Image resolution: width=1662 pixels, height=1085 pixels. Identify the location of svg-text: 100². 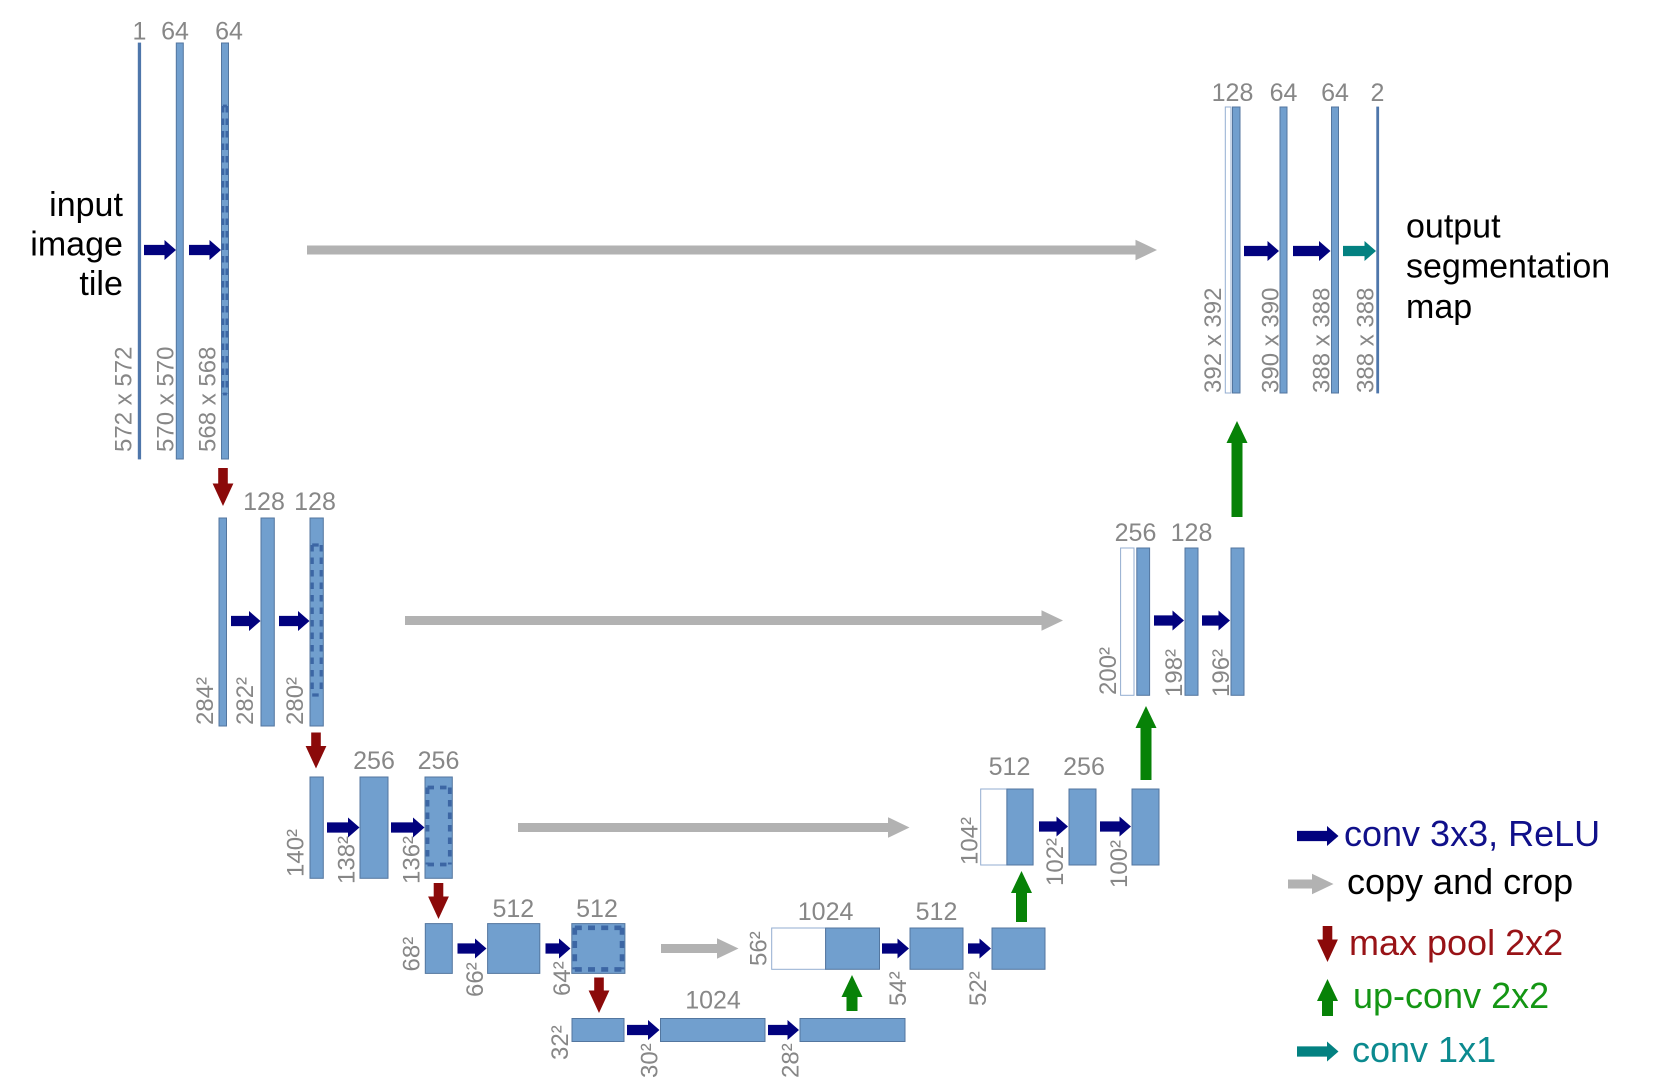
(1119, 864).